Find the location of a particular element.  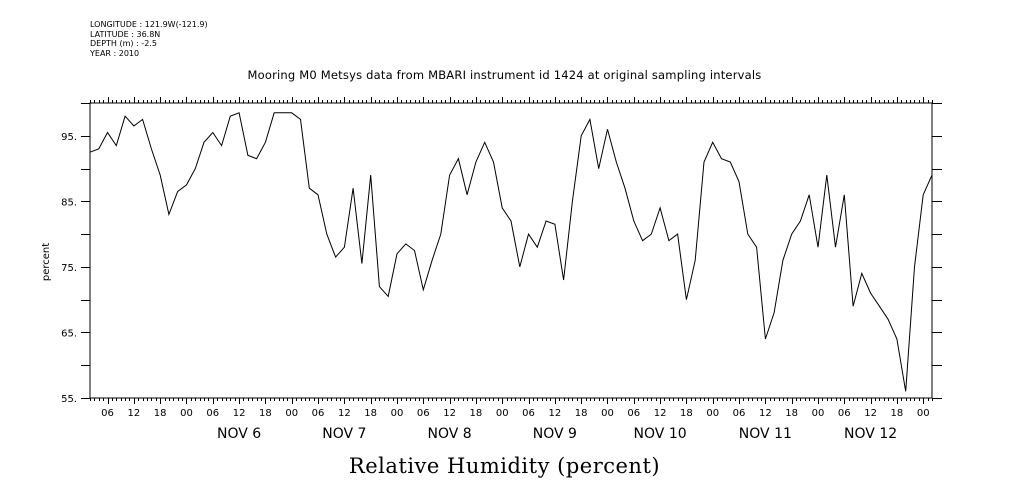

depth-label: DEPTH (m) : -2.5 is located at coordinates (123, 43).